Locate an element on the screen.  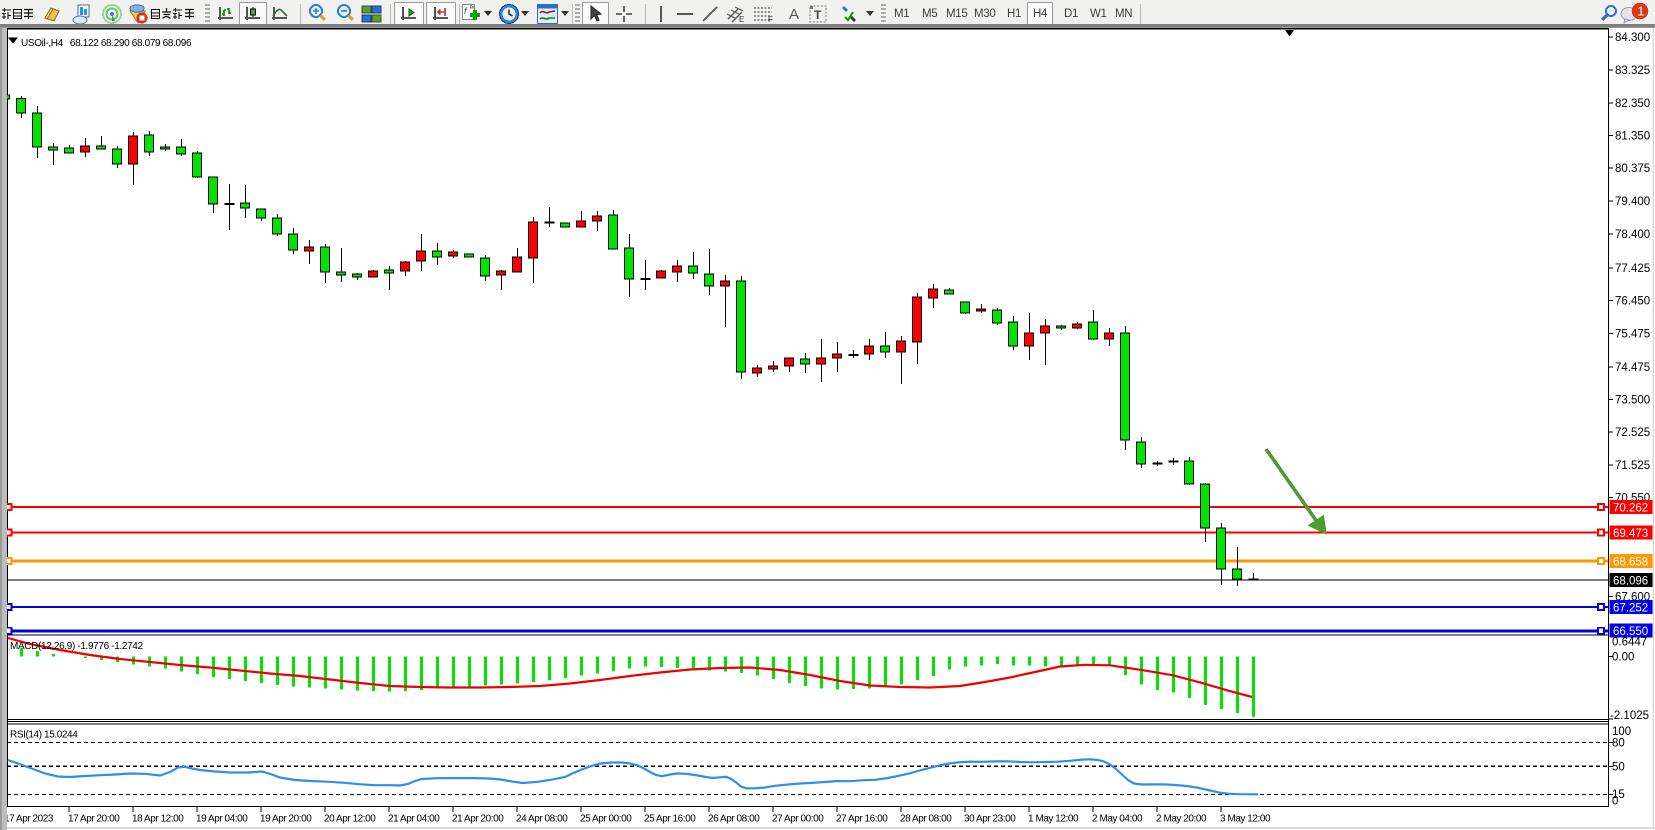
svg-text: 78.400 is located at coordinates (1632, 235).